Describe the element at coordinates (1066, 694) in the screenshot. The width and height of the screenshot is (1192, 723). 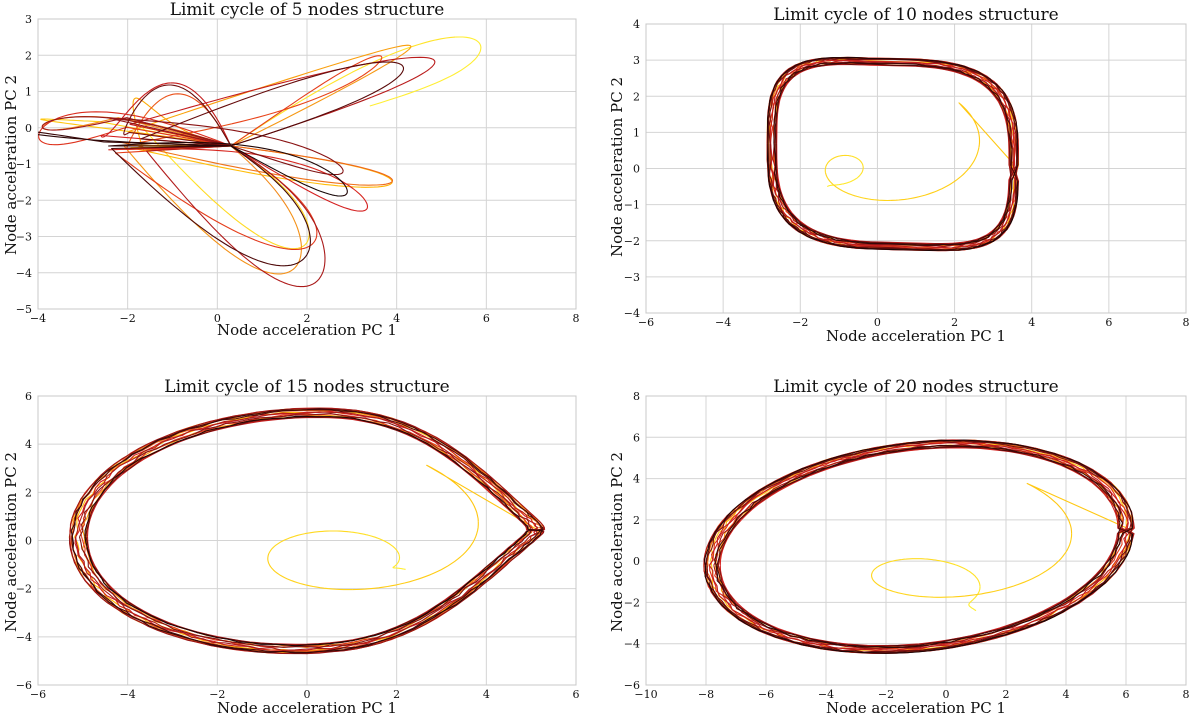
I see `x-tick-label: 4` at that location.